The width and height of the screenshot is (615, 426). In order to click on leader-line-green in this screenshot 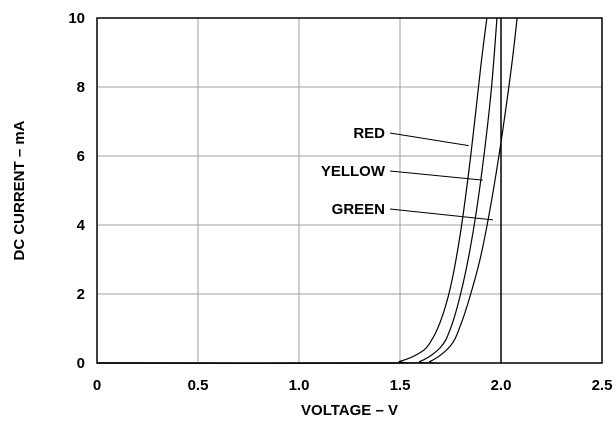, I will do `click(441, 214)`.